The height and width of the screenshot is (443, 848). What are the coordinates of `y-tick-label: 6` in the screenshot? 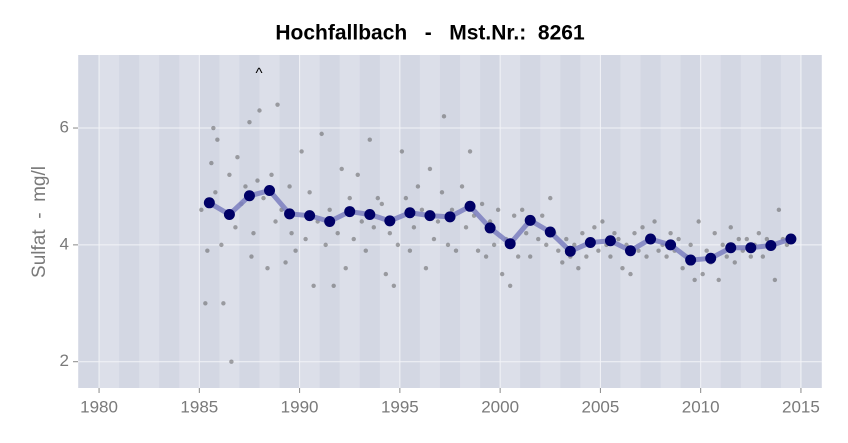 It's located at (64, 127).